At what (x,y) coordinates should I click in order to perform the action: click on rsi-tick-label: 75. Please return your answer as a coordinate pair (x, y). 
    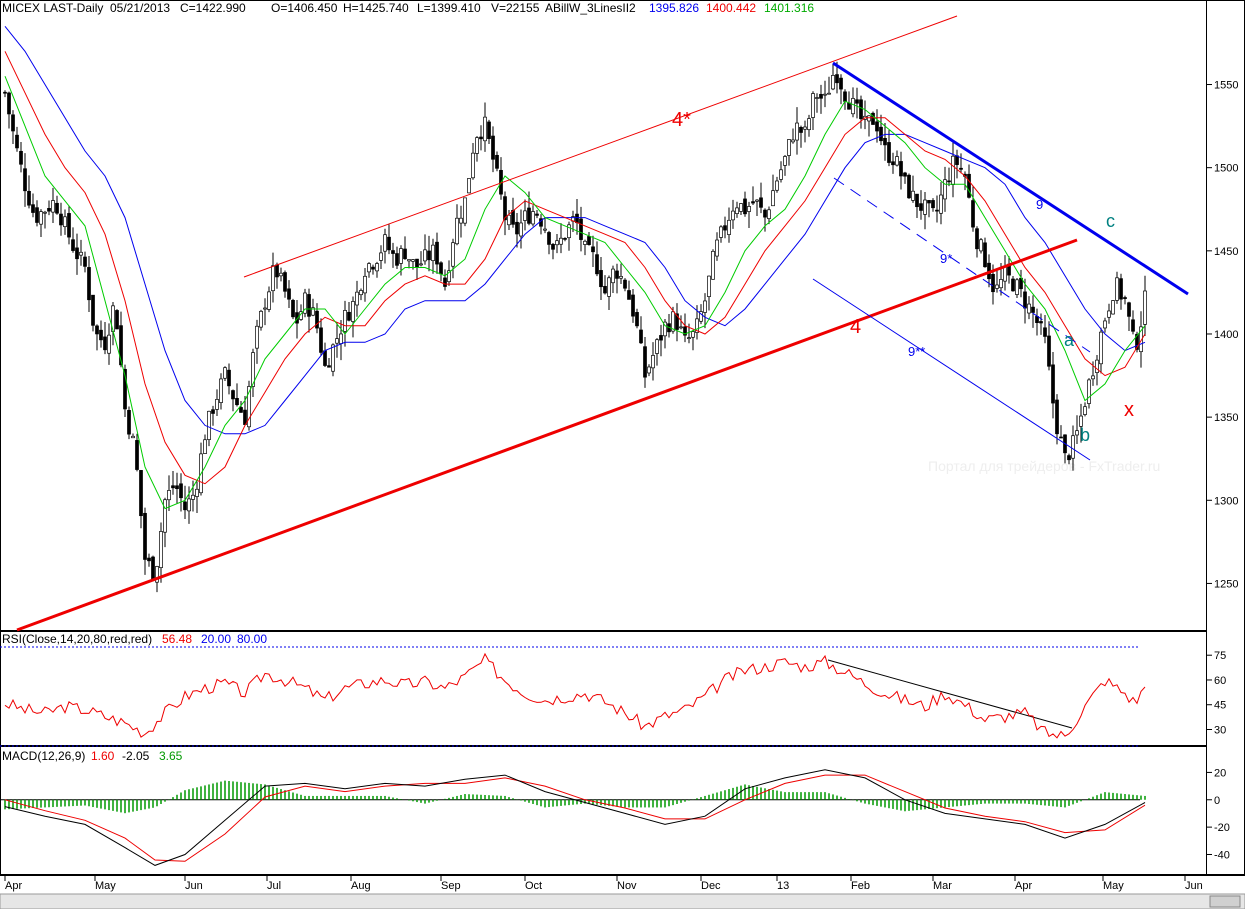
    Looking at the image, I should click on (1220, 656).